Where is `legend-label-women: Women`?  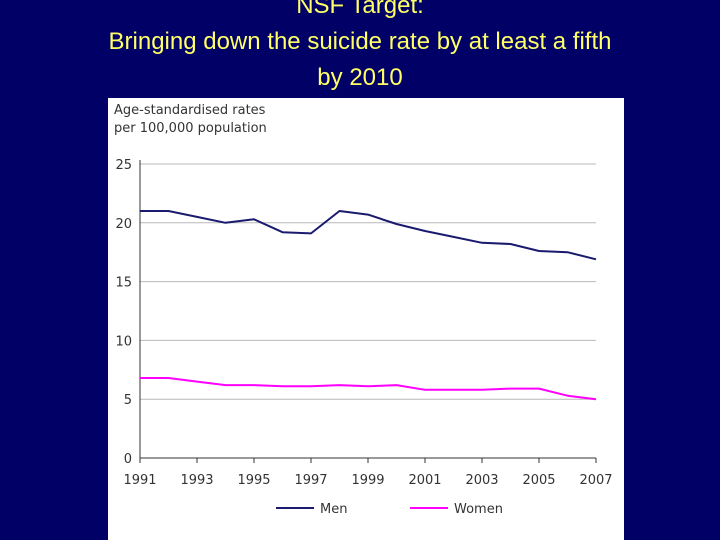 legend-label-women: Women is located at coordinates (478, 509).